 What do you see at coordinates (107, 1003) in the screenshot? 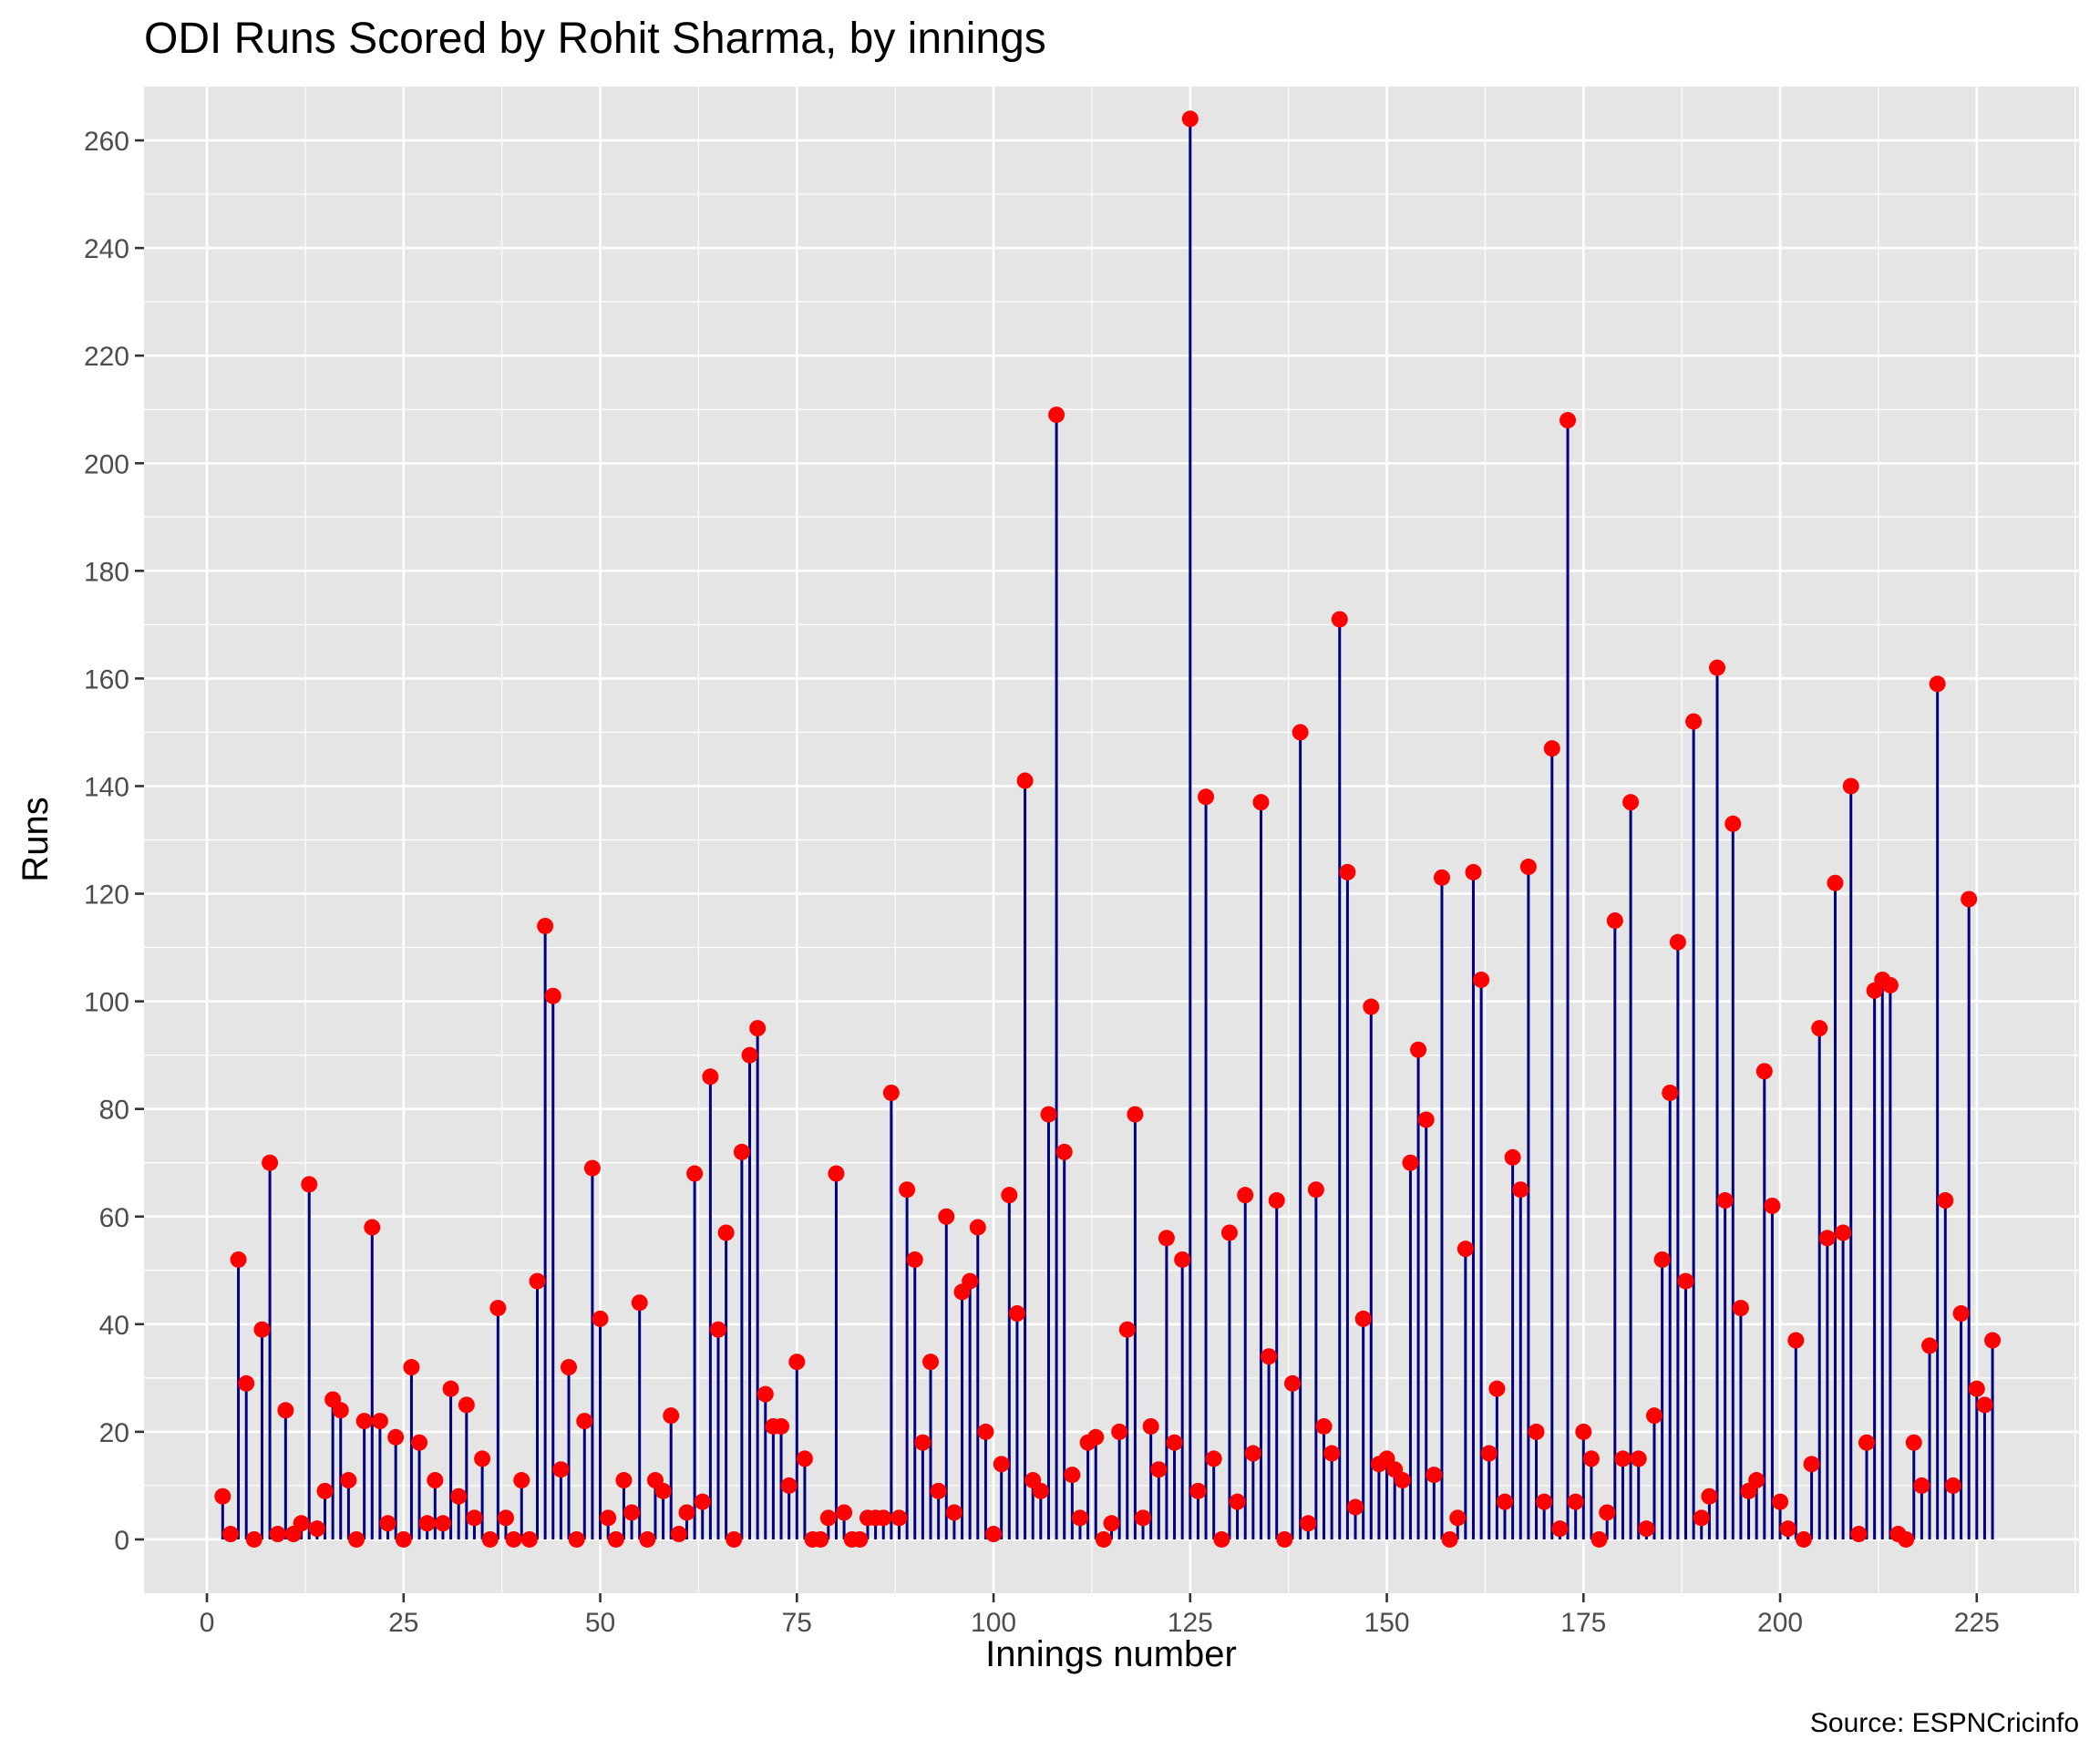
I see `y-tick-label: 100` at bounding box center [107, 1003].